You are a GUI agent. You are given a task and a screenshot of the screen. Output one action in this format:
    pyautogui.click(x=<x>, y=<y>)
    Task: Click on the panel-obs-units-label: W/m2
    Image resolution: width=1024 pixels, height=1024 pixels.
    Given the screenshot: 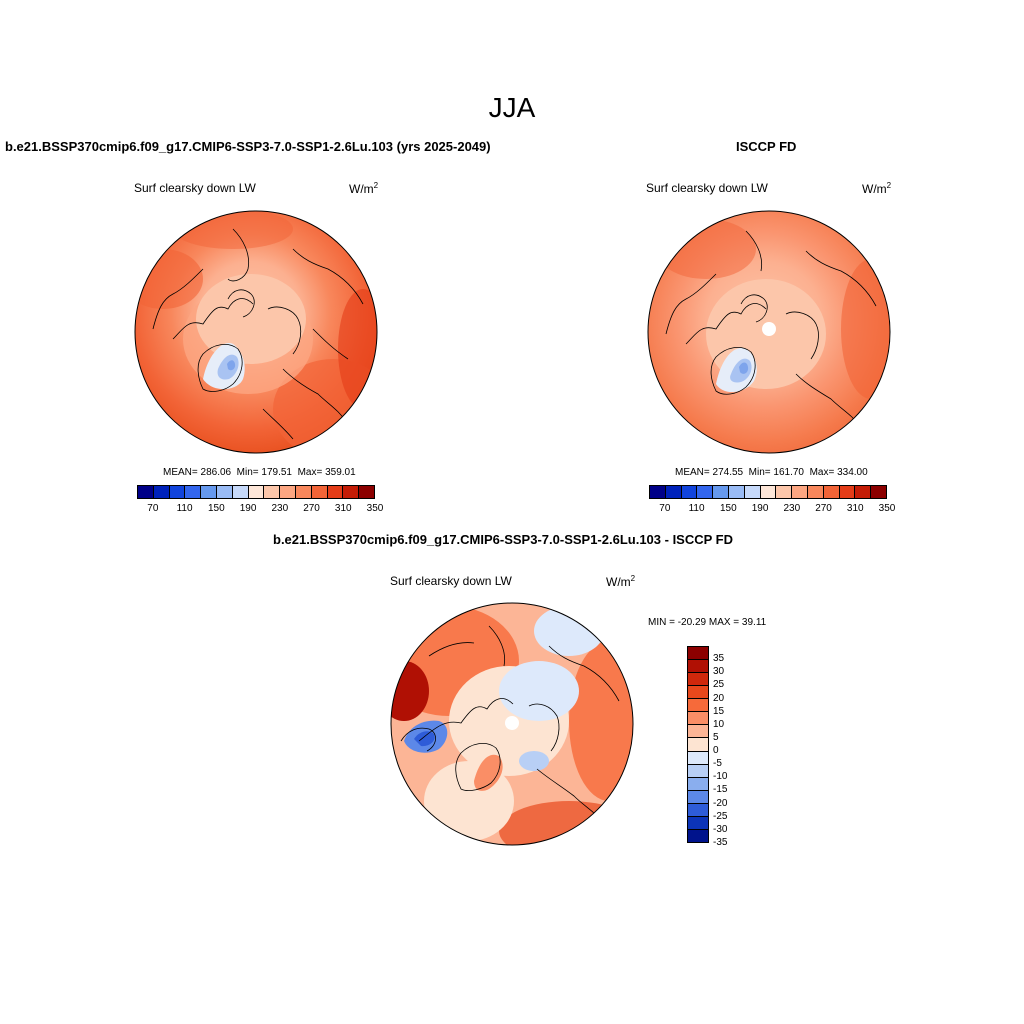 What is the action you would take?
    pyautogui.click(x=877, y=188)
    